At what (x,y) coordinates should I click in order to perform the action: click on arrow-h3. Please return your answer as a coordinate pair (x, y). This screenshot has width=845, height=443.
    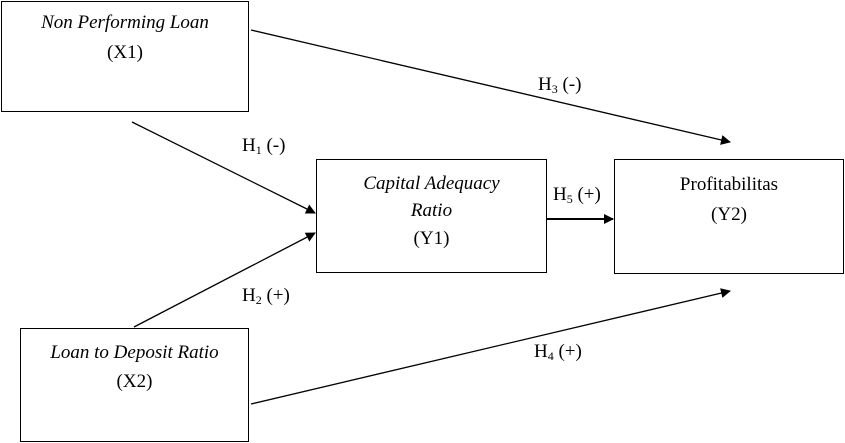
    Looking at the image, I should click on (490, 87).